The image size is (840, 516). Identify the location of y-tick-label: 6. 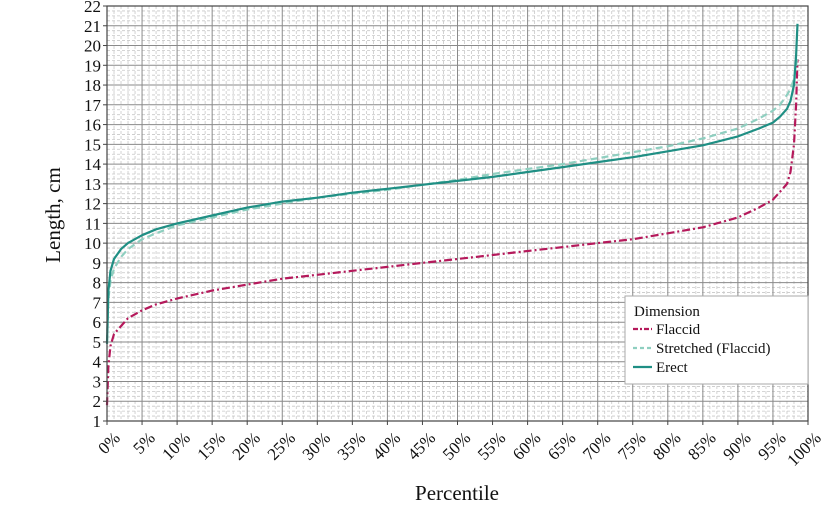
(97, 322).